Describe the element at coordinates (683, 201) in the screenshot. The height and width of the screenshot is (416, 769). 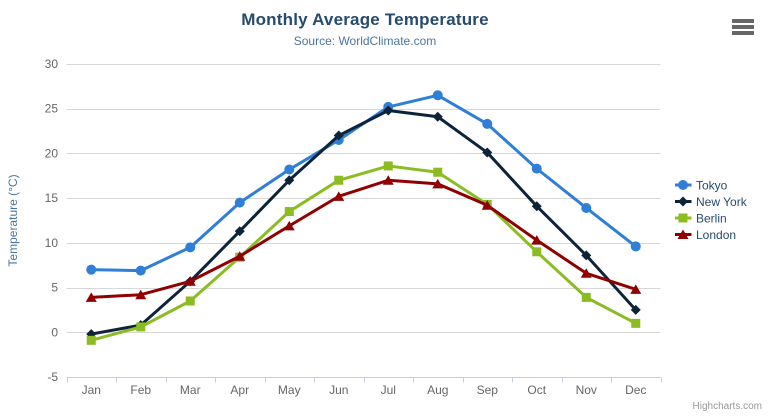
I see `legend-marker-new-york` at that location.